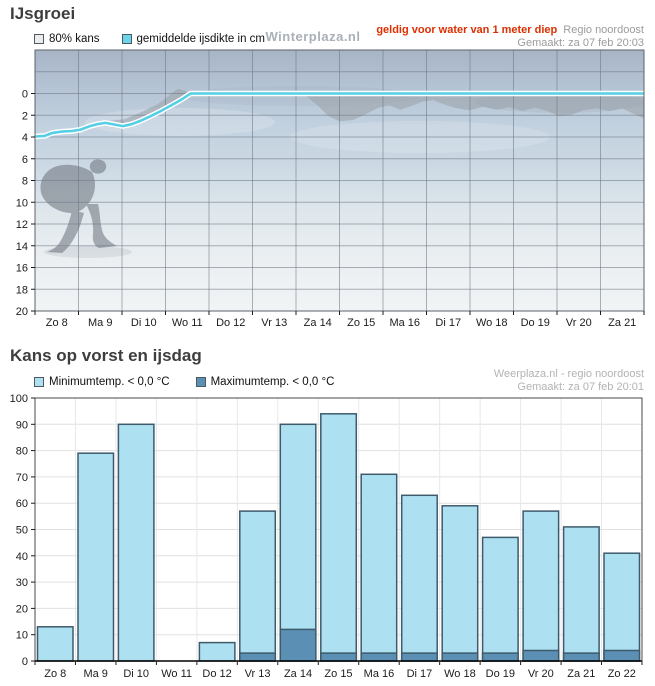 This screenshot has height=686, width=655. I want to click on ice-thickness-line, so click(339, 115).